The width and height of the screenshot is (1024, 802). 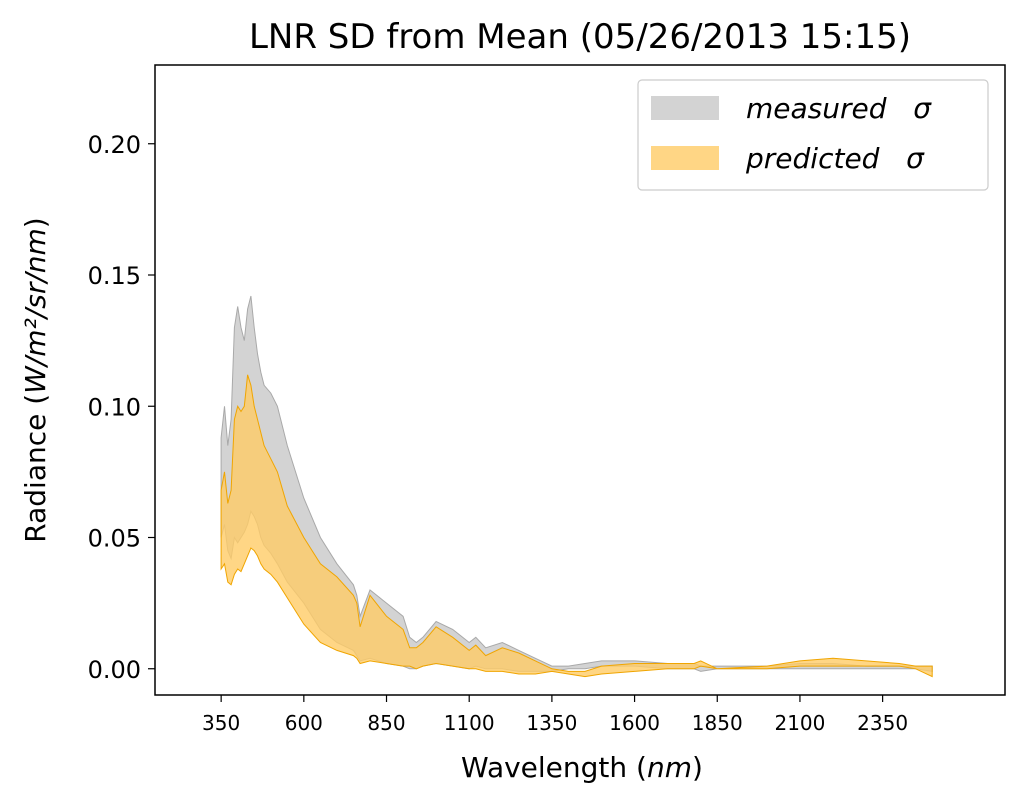 What do you see at coordinates (551, 723) in the screenshot?
I see `x-tick-label: 1350` at bounding box center [551, 723].